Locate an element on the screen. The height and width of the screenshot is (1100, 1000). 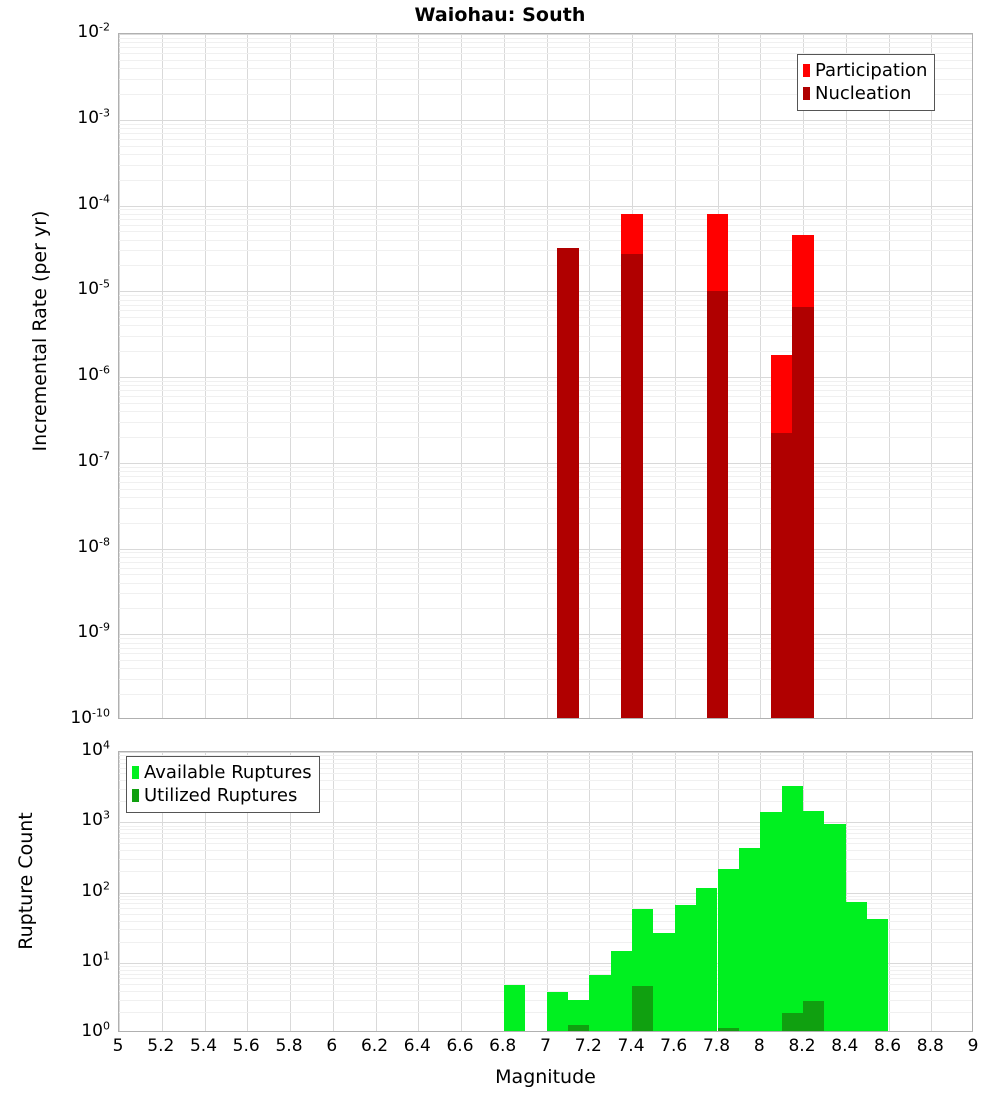
y-axis-tick-label: 10⁰ is located at coordinates (95, 1030).